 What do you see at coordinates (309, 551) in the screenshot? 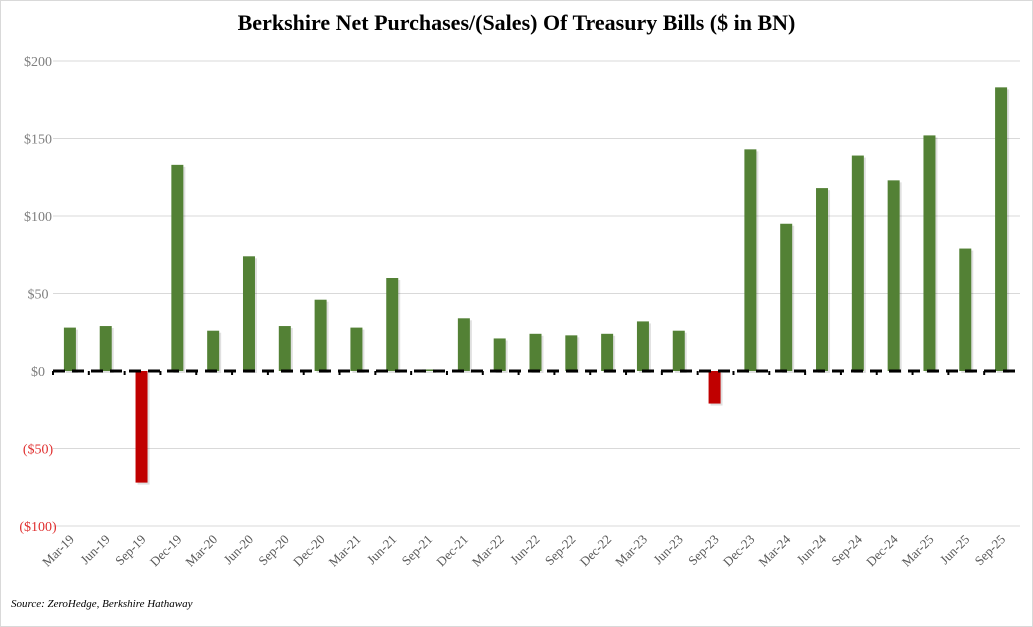
I see `x-tick-label: Dec-20` at bounding box center [309, 551].